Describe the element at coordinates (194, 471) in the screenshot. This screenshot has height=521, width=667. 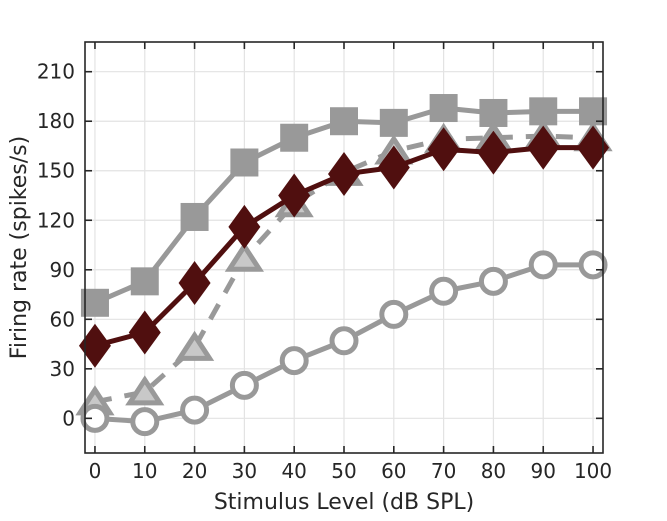
I see `x-tick-label: 20` at that location.